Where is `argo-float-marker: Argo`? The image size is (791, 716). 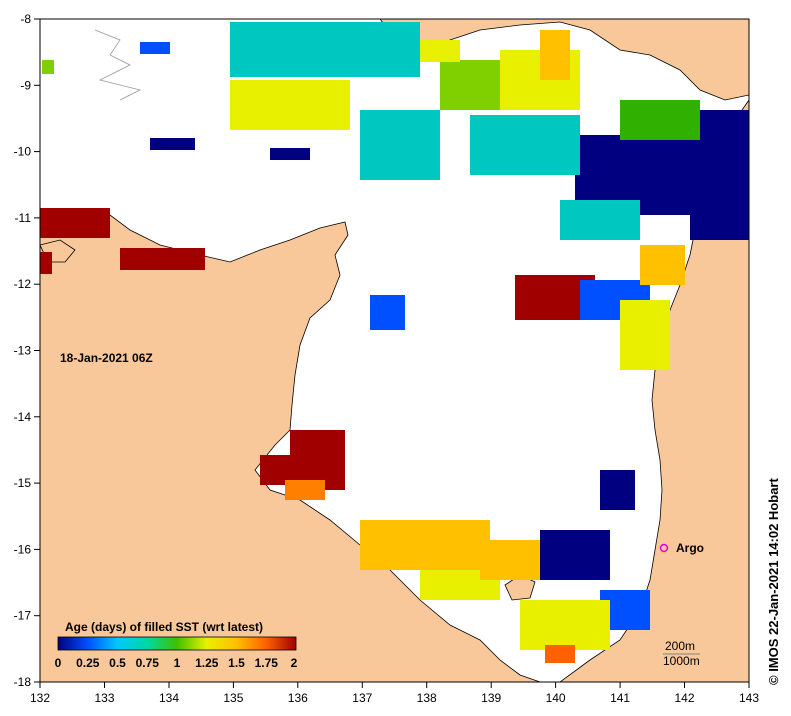 argo-float-marker: Argo is located at coordinates (681, 548).